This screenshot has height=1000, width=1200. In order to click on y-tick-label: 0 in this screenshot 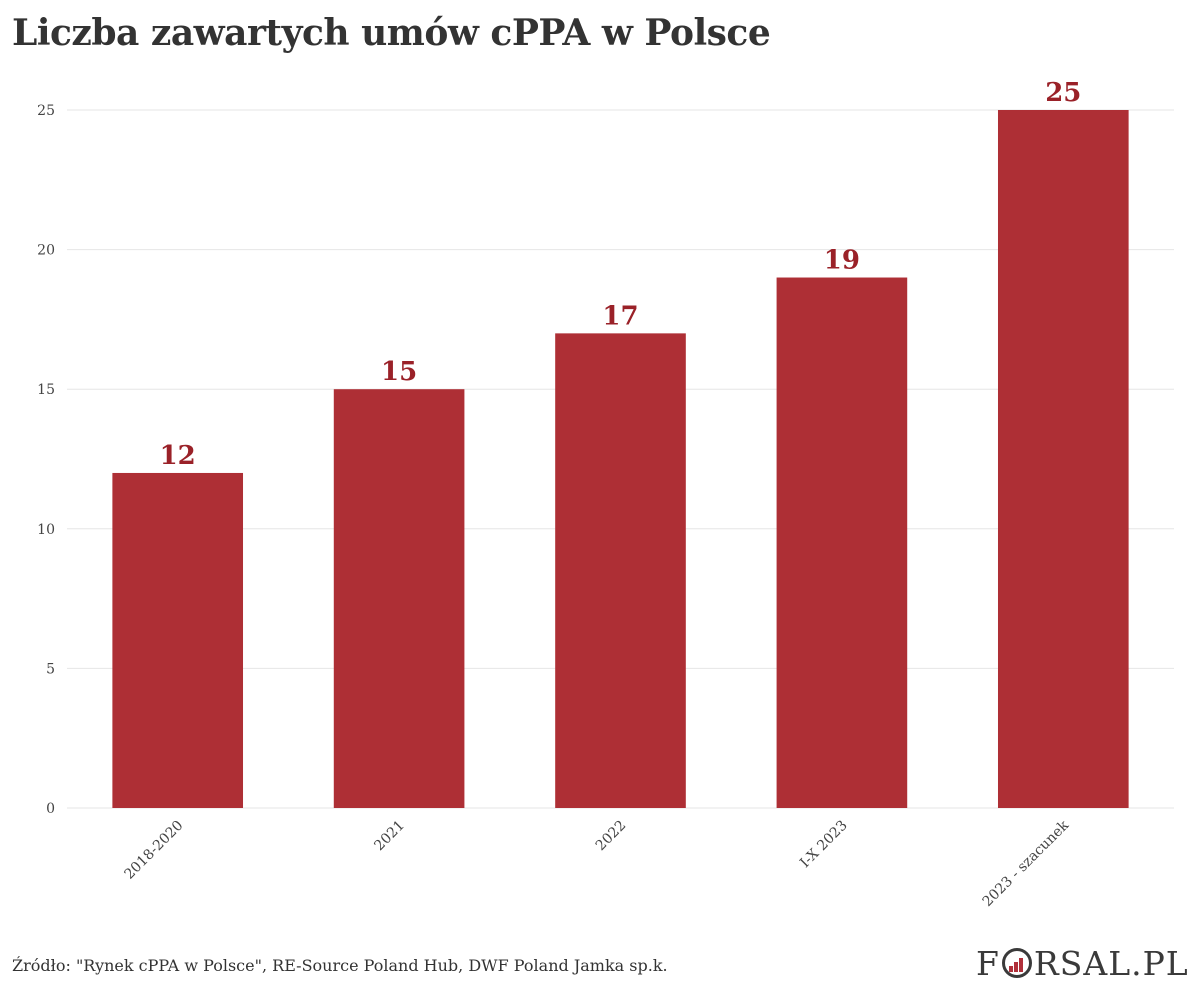, I will do `click(50, 809)`.